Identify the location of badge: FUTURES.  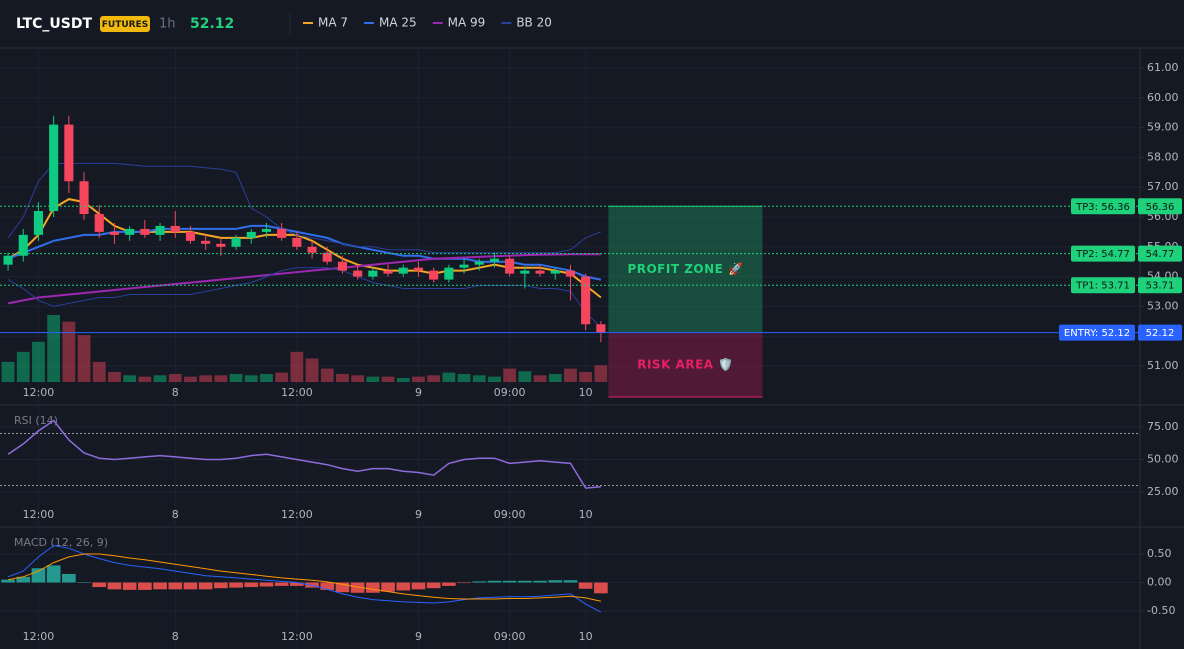
(125, 25).